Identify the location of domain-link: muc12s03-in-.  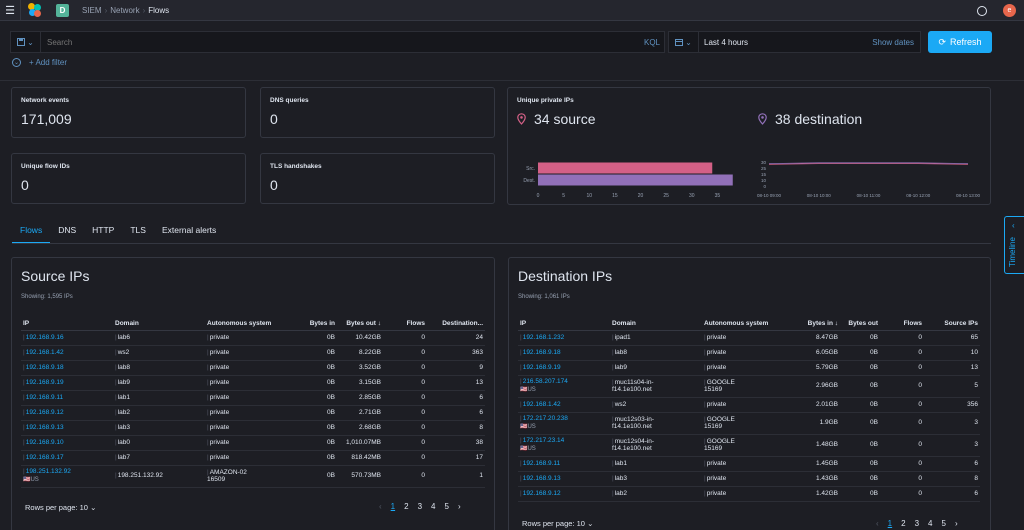
(634, 419).